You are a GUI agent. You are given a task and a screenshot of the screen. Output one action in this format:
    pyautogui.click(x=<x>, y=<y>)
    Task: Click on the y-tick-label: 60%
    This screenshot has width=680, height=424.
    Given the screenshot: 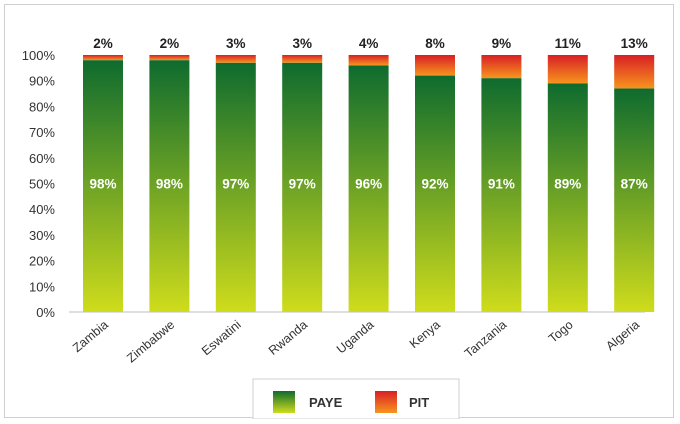 What is the action you would take?
    pyautogui.click(x=42, y=158)
    